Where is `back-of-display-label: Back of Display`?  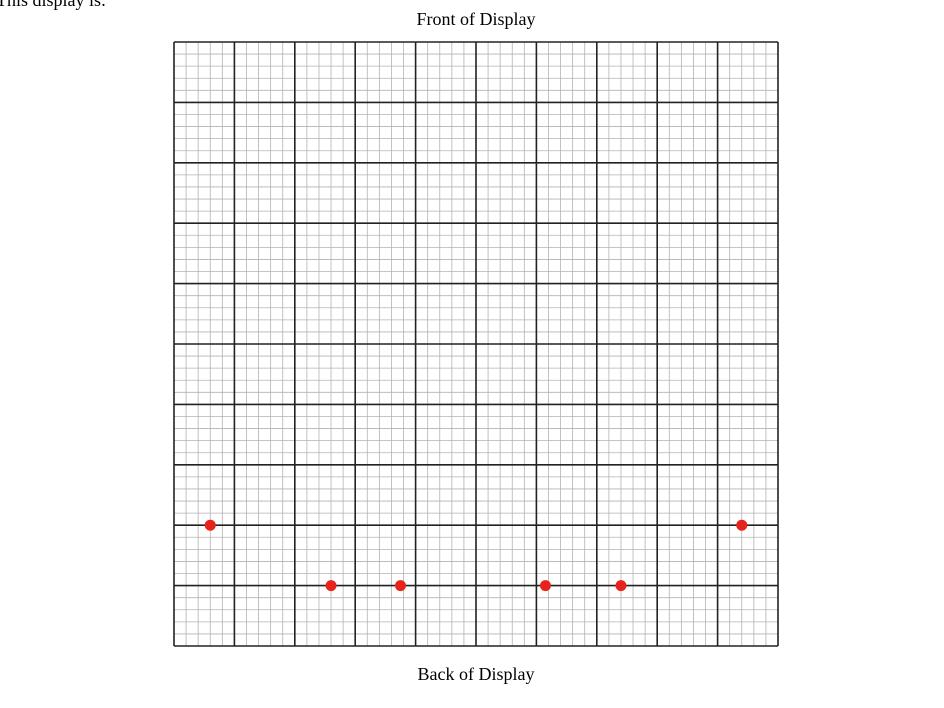 back-of-display-label: Back of Display is located at coordinates (476, 674).